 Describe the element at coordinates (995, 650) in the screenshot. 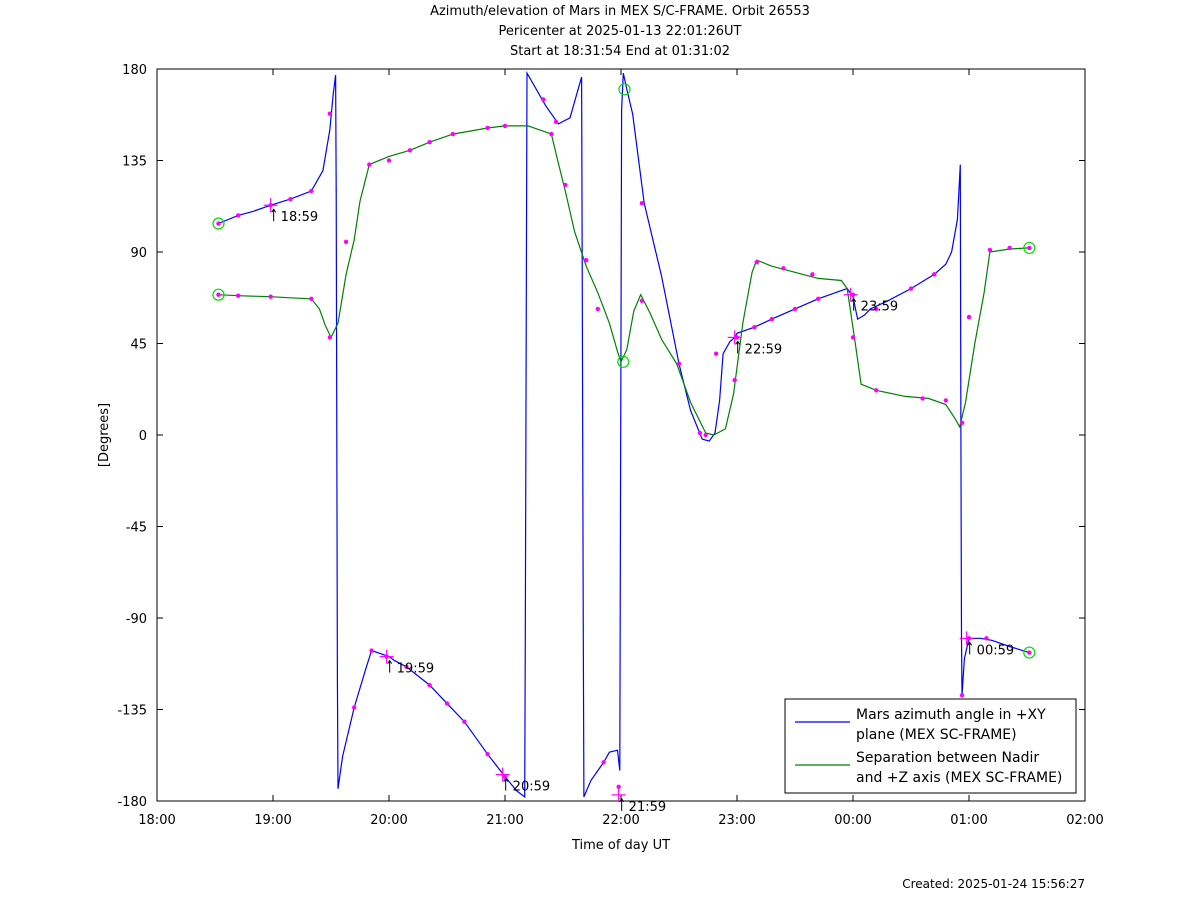

I see `hour-label: 00:59` at that location.